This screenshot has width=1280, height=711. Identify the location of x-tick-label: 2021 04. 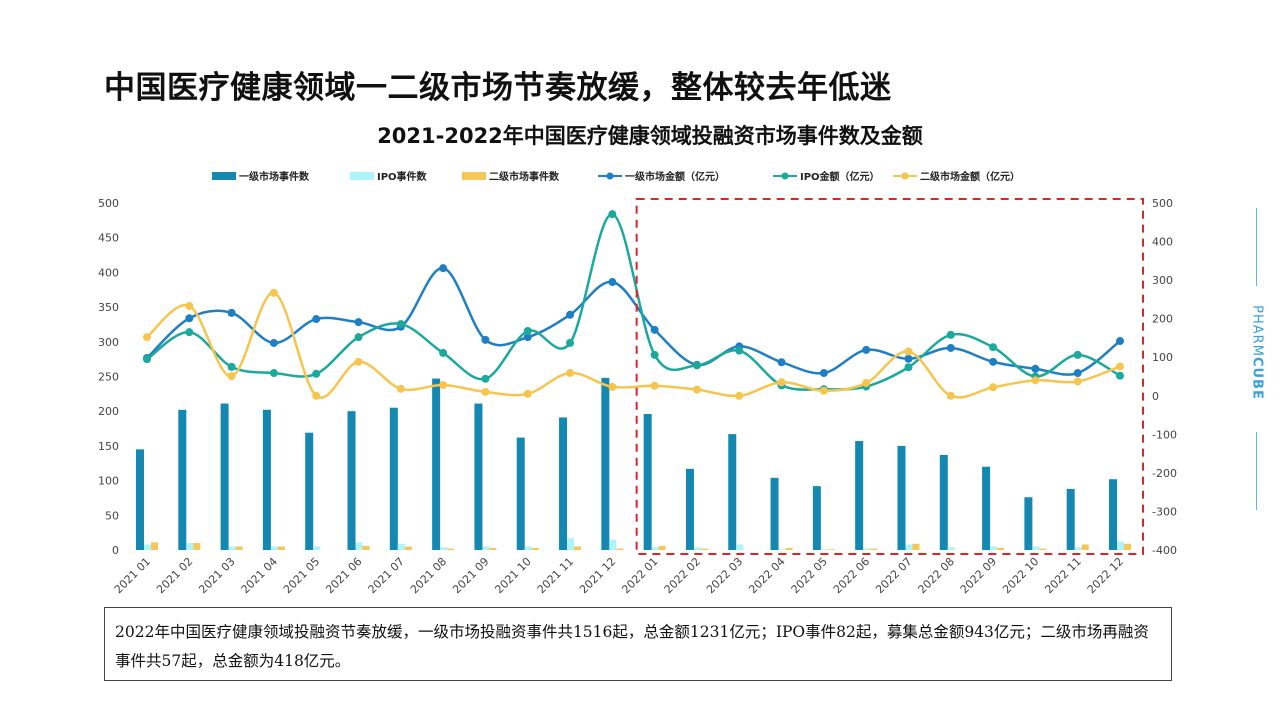
(259, 575).